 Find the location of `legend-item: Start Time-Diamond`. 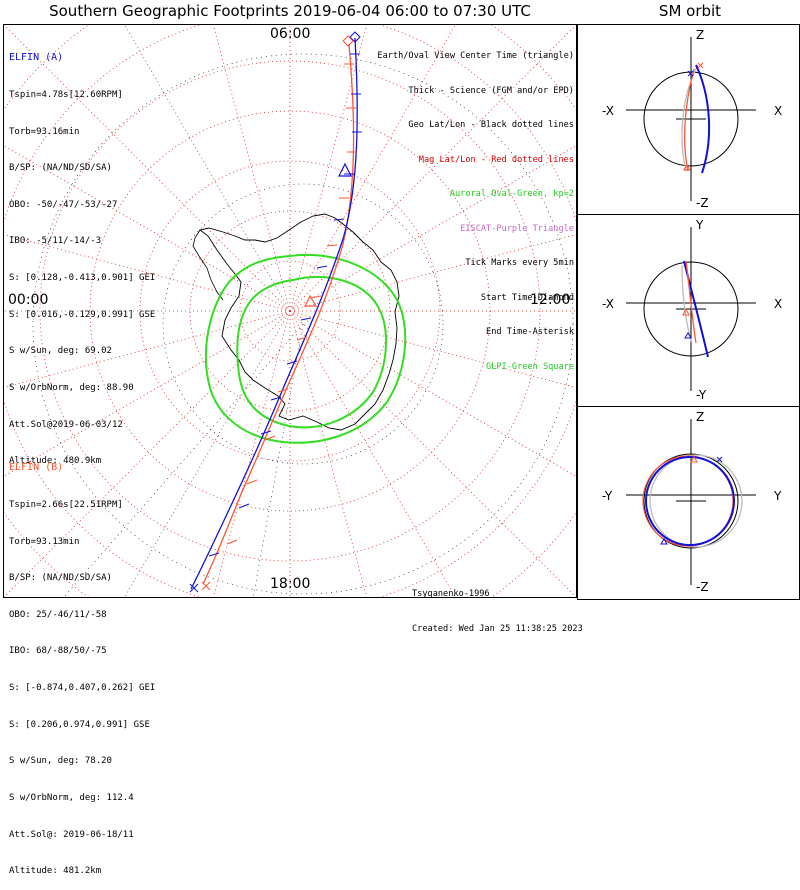

legend-item: Start Time-Diamond is located at coordinates (527, 297).